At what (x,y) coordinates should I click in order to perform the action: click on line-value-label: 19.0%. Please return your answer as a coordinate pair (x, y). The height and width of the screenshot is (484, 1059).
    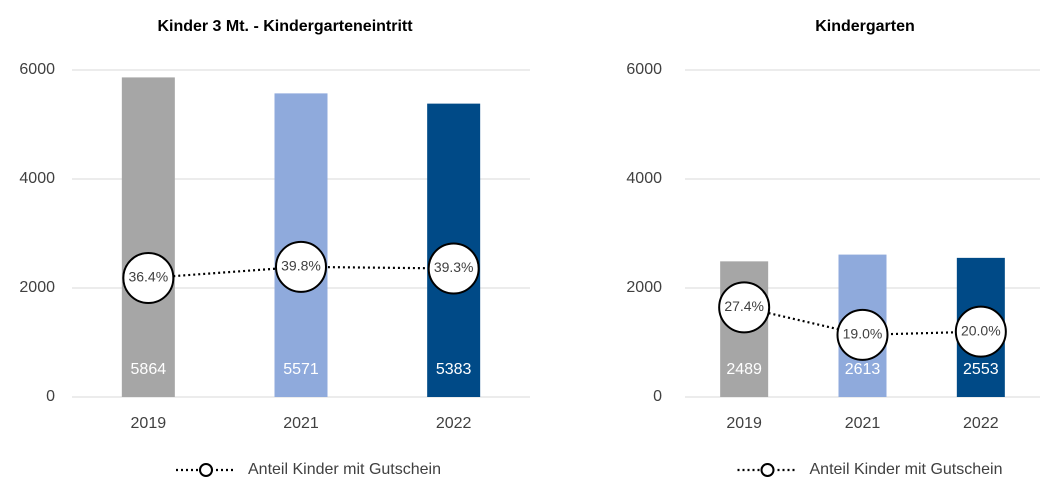
    Looking at the image, I should click on (863, 334).